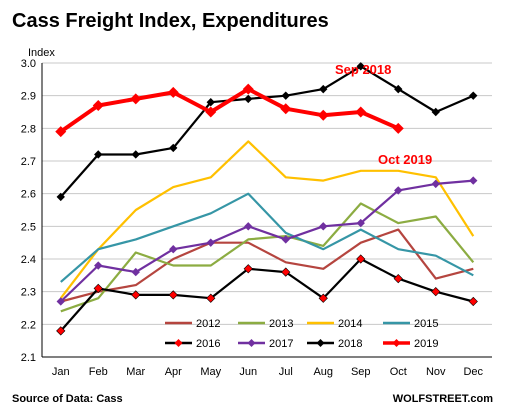 The height and width of the screenshot is (412, 505). What do you see at coordinates (248, 372) in the screenshot?
I see `x-tick-label: Jun` at bounding box center [248, 372].